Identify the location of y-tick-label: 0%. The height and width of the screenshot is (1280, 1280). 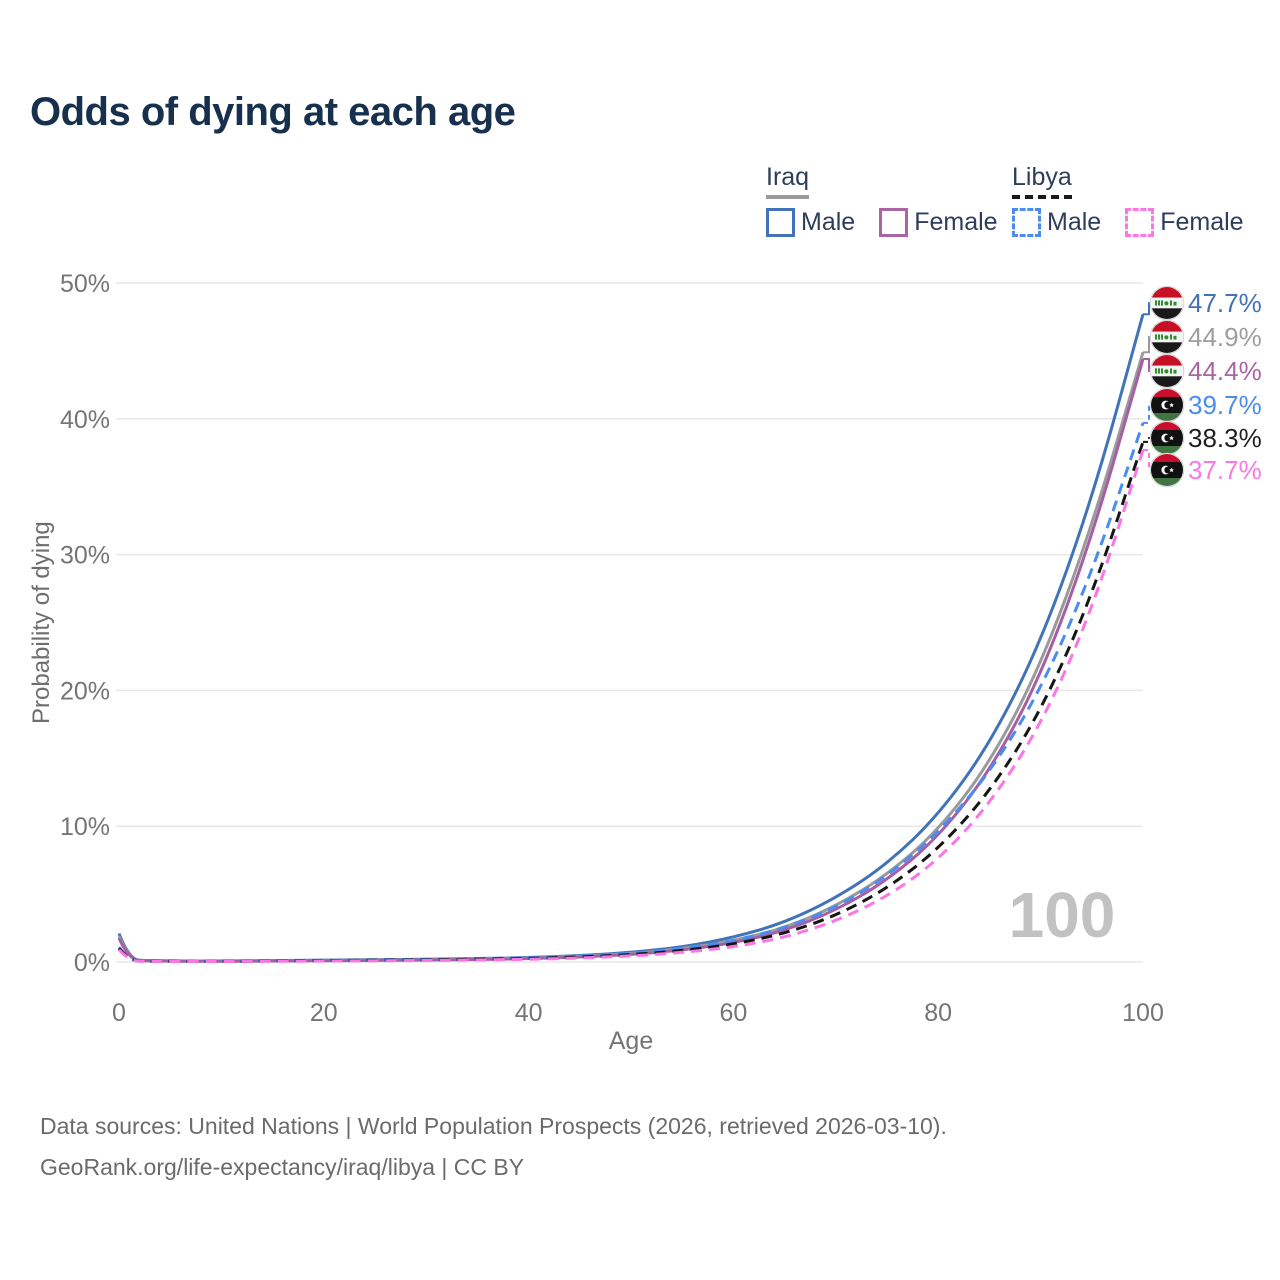
(92, 963).